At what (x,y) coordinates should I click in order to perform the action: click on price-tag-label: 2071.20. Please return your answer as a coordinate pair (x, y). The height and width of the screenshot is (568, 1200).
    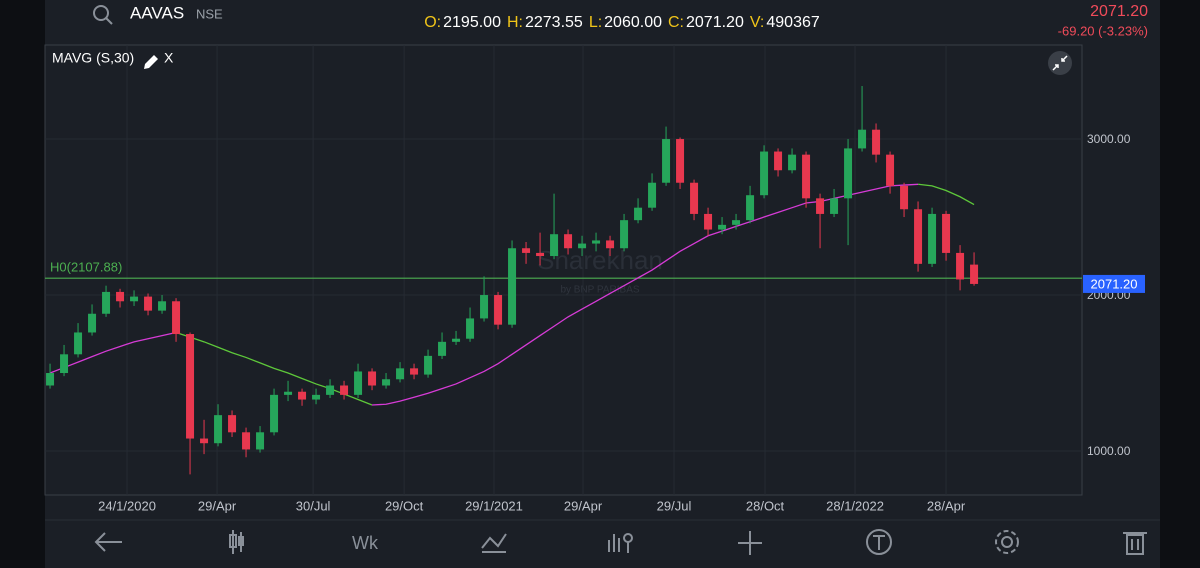
    Looking at the image, I should click on (1114, 283).